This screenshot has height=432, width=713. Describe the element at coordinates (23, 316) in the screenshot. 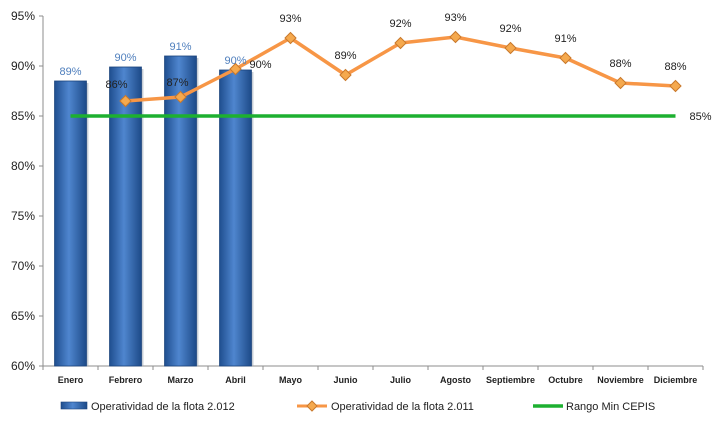

I see `y-tick-label: 65%` at that location.